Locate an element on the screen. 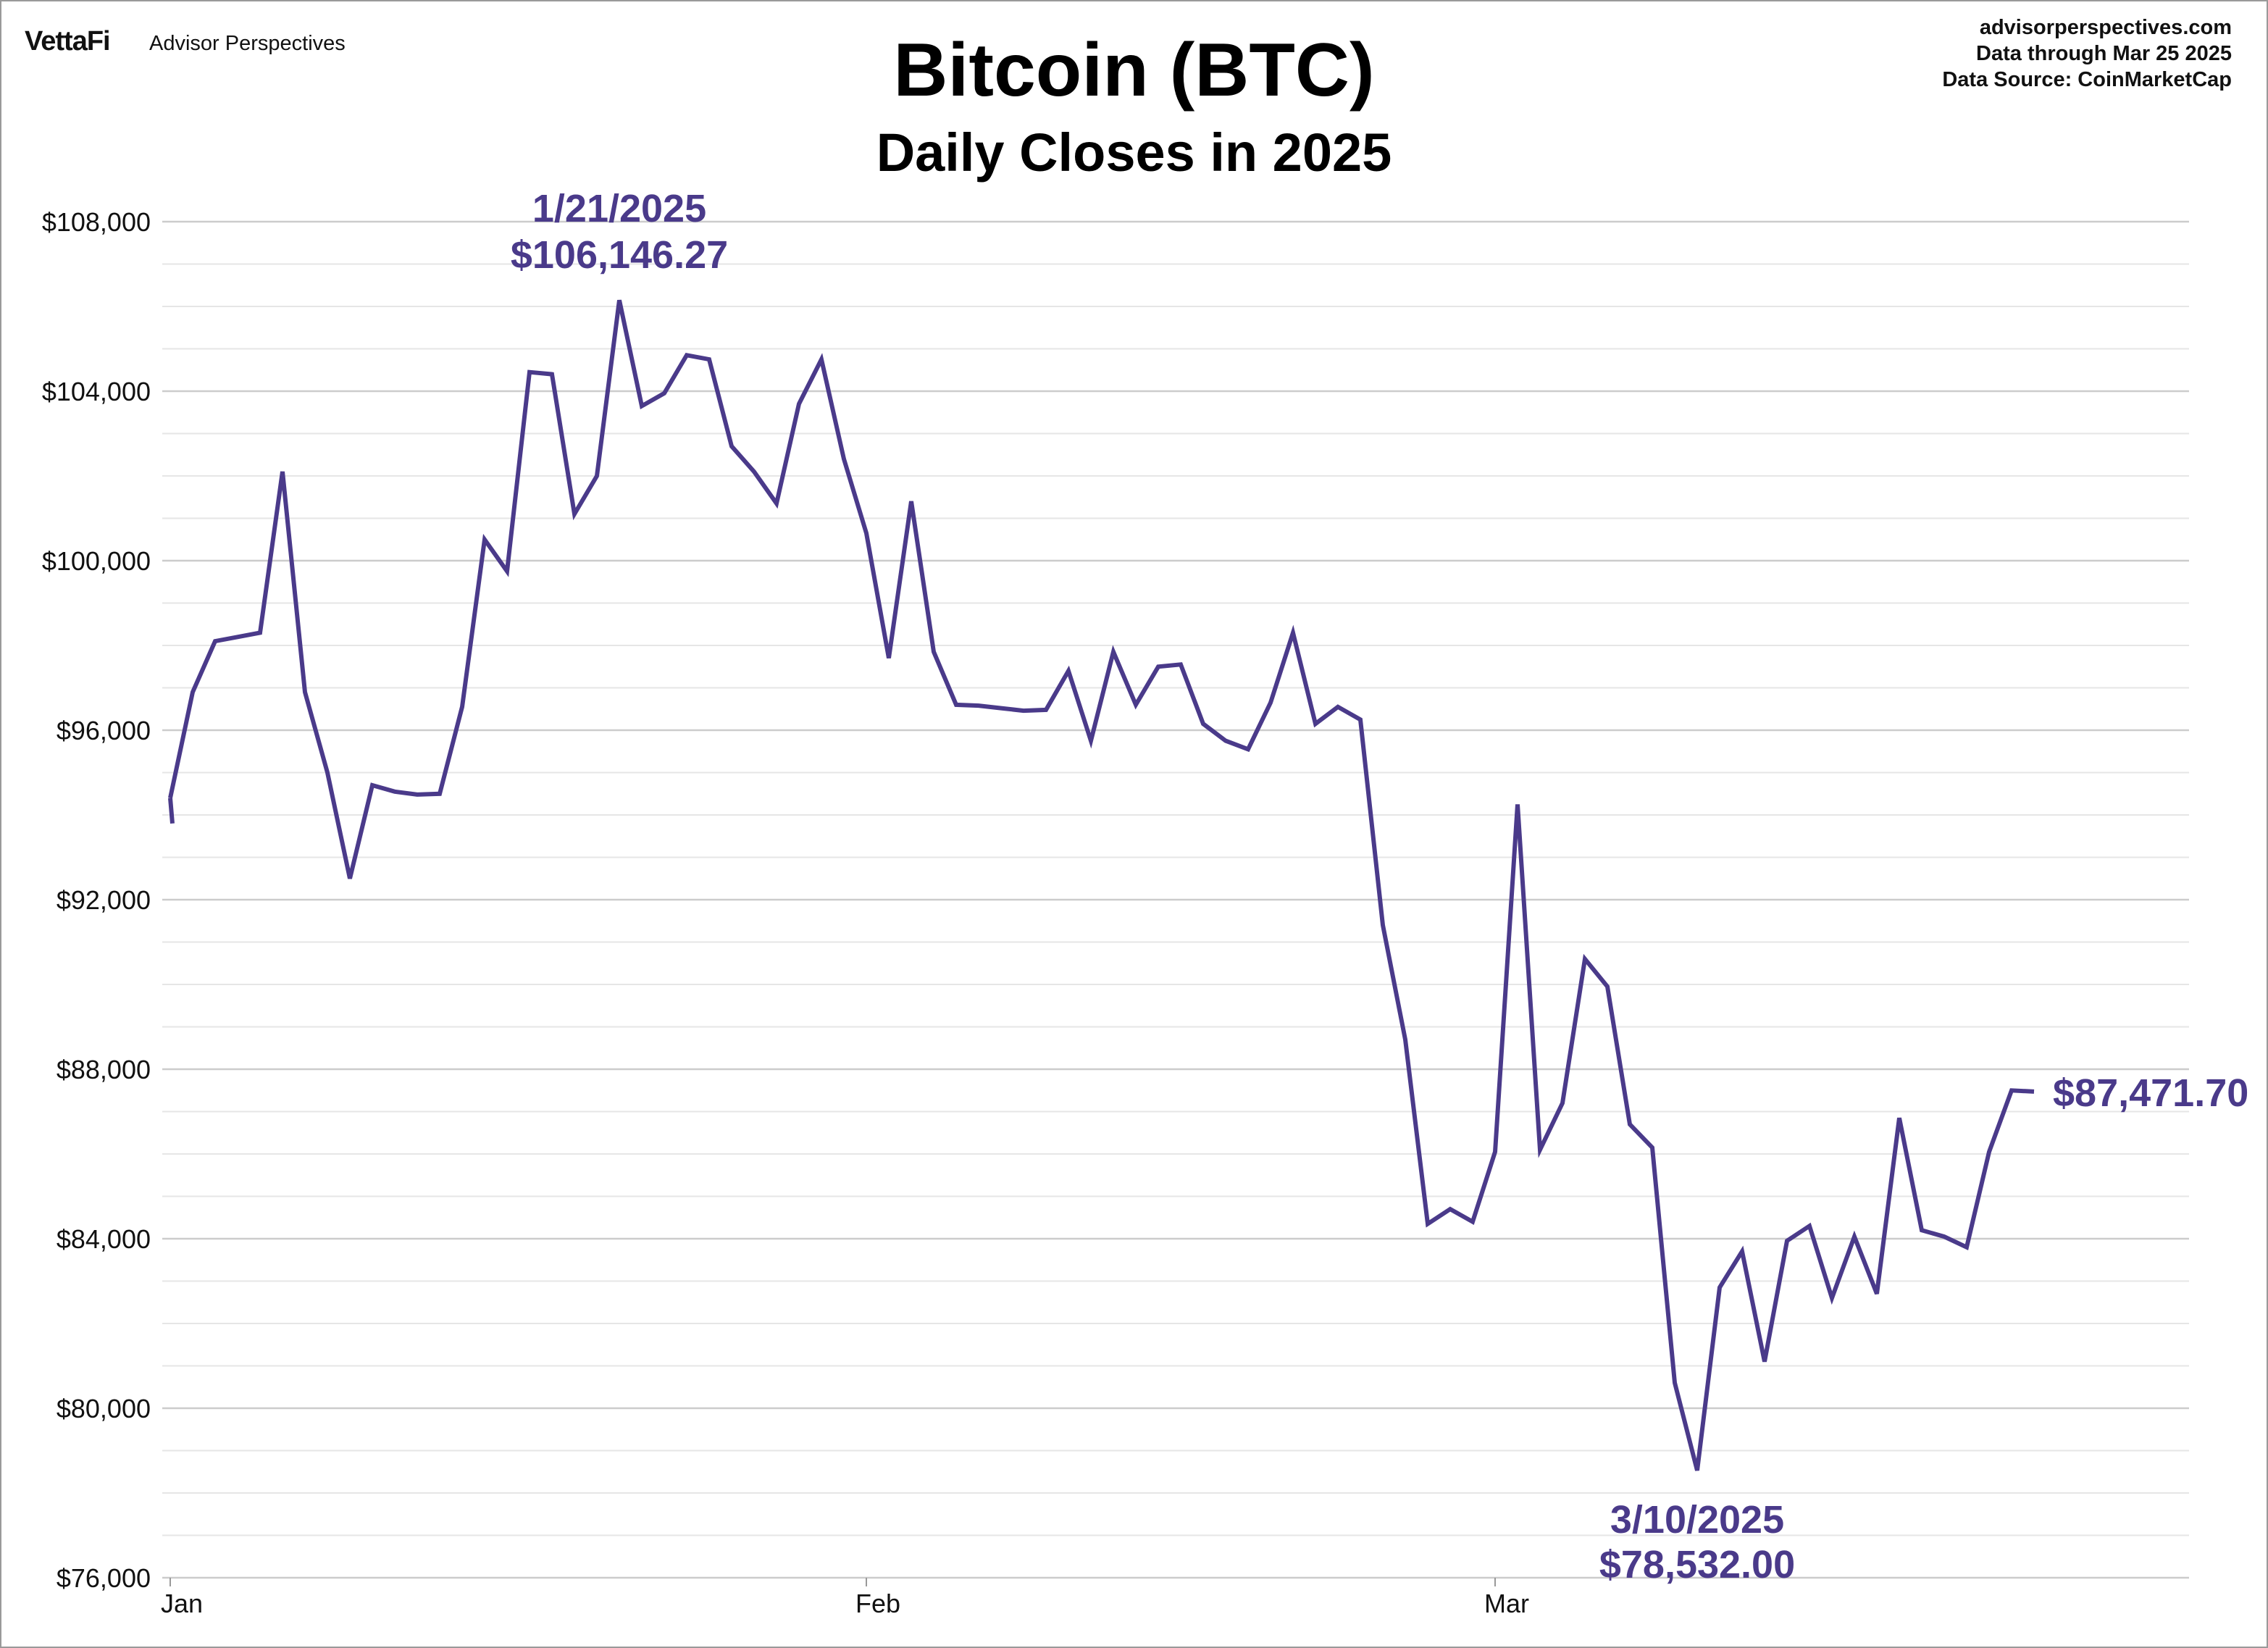 This screenshot has width=2268, height=1648. chart-subtitle: Daily Closes in 2025 is located at coordinates (1134, 152).